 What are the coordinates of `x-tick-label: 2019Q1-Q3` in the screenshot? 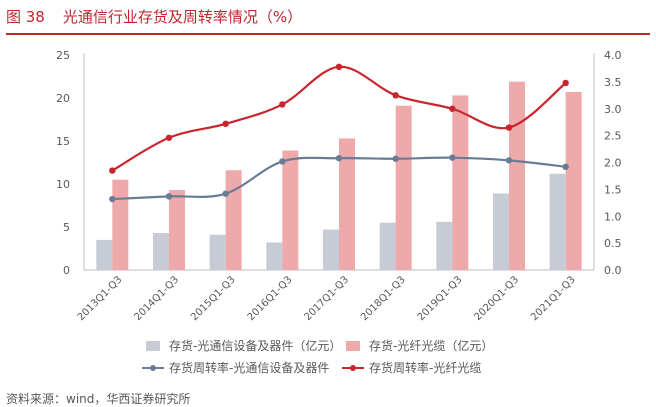 It's located at (440, 298).